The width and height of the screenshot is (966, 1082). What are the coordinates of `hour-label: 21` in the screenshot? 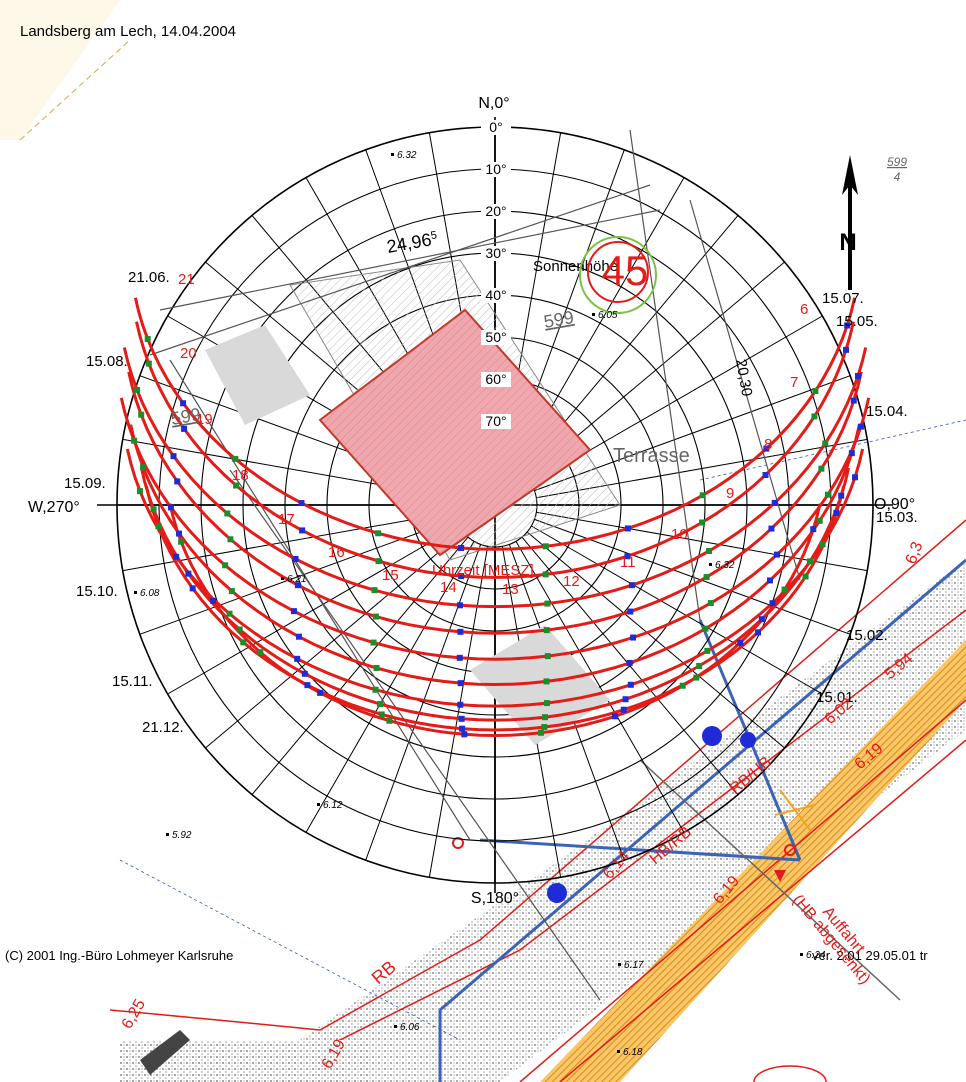 It's located at (186, 279).